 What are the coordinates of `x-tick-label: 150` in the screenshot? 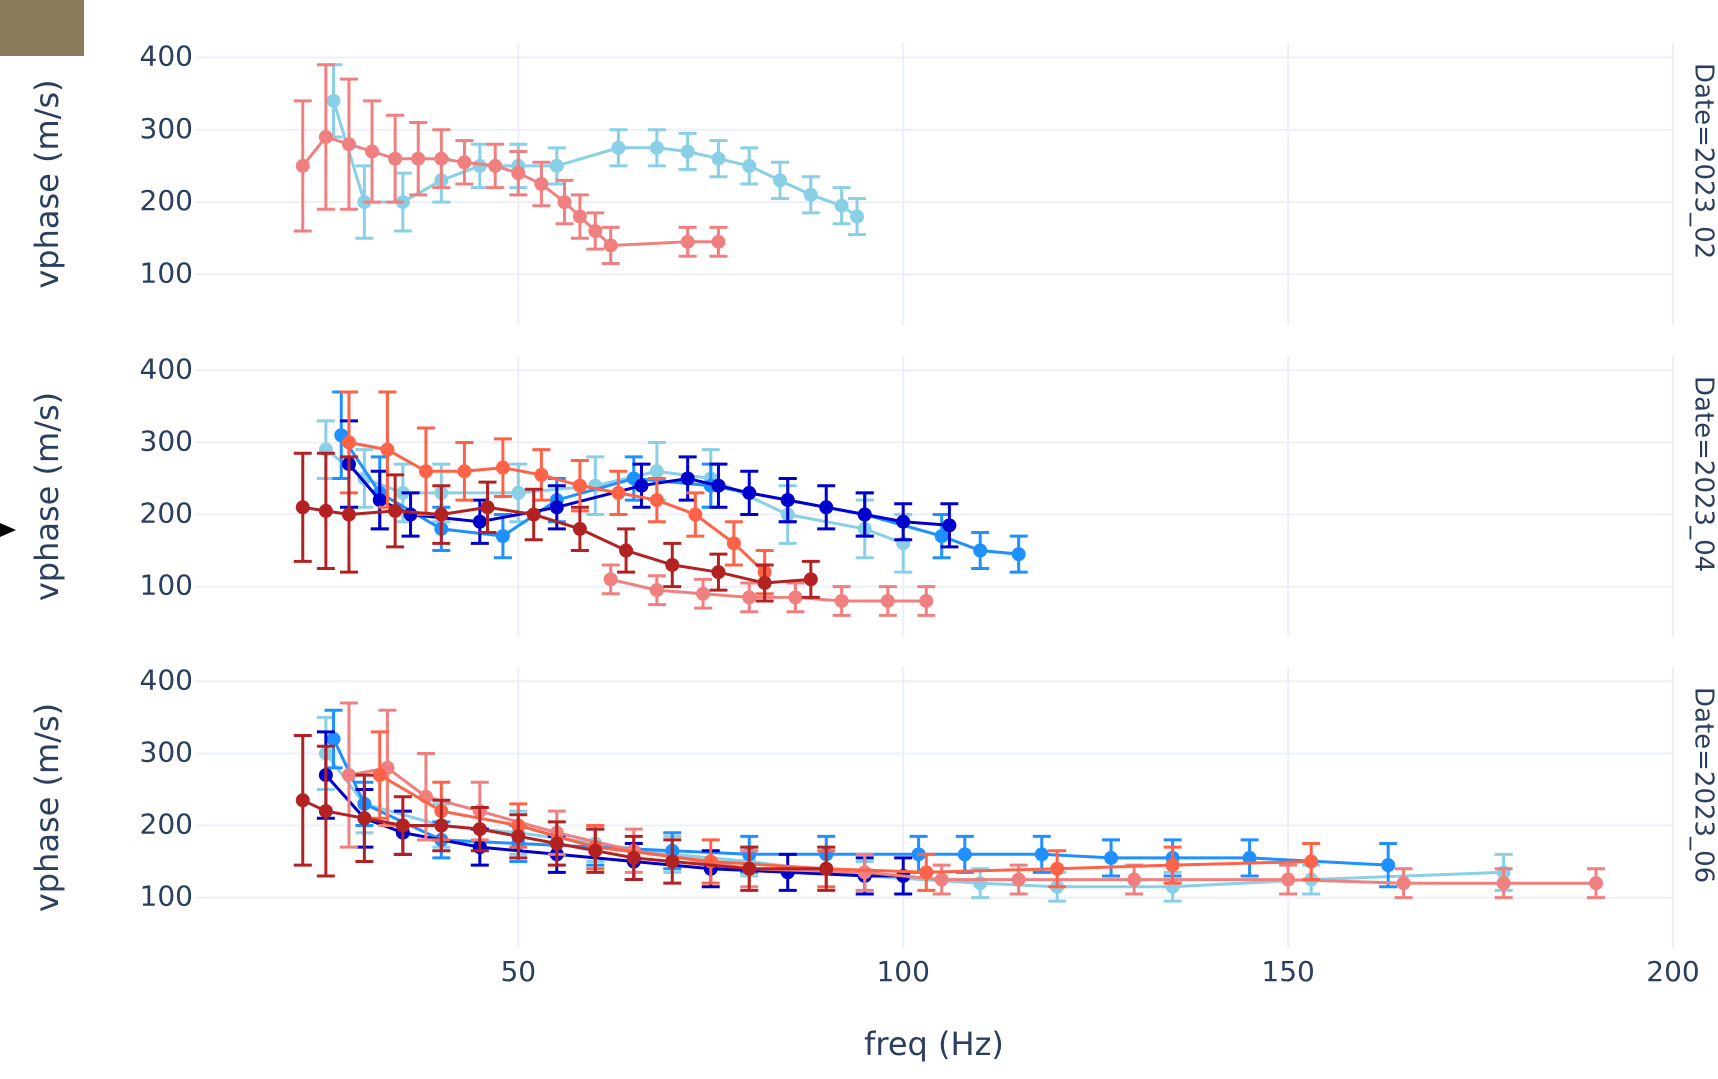 It's located at (1287, 971).